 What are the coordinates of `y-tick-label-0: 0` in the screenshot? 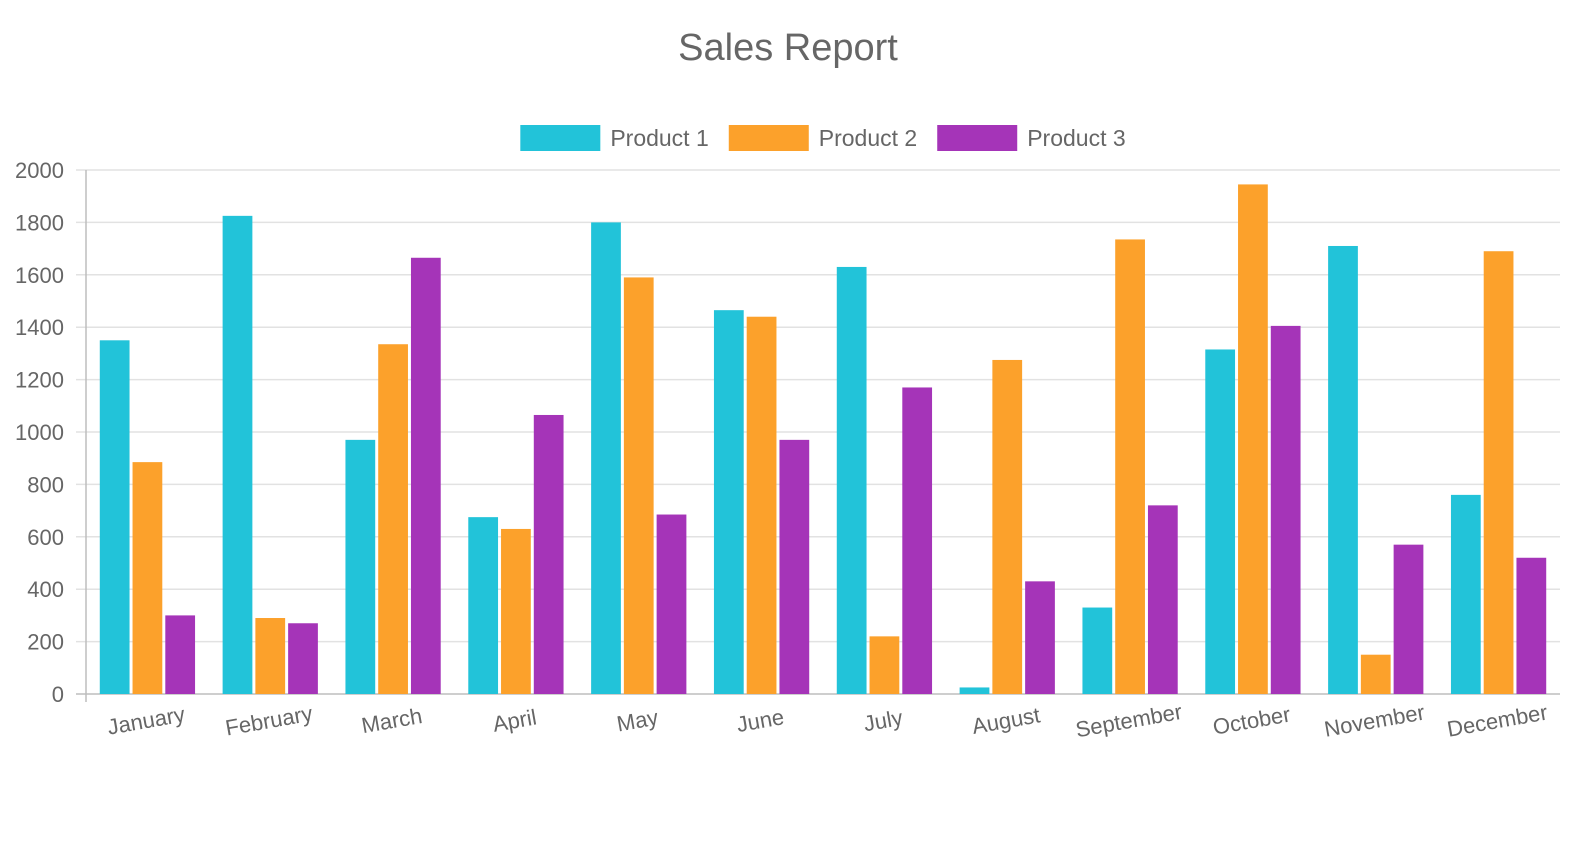 It's located at (58, 694).